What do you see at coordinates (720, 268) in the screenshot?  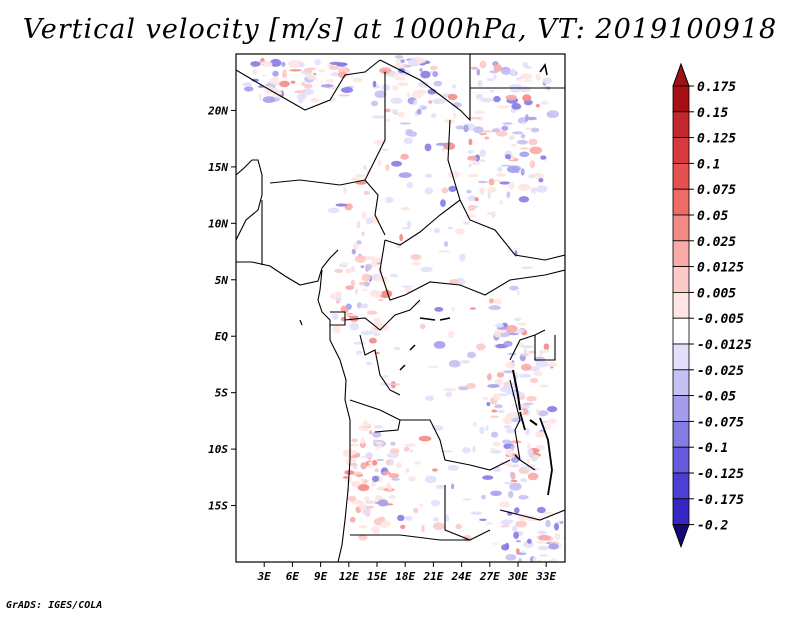 I see `colorbar-label: 0.0125` at bounding box center [720, 268].